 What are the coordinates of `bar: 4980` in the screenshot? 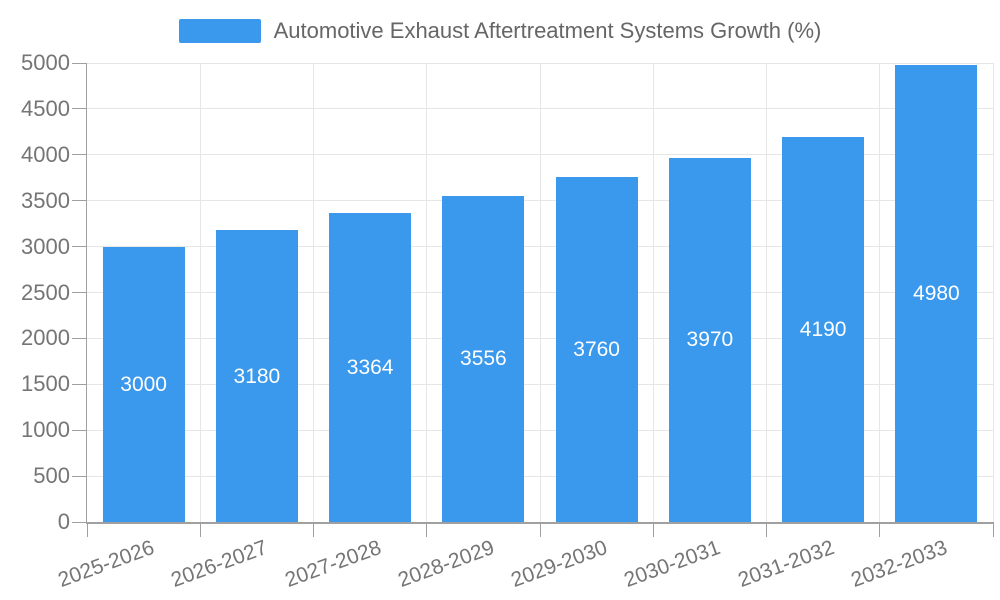 It's located at (936, 293).